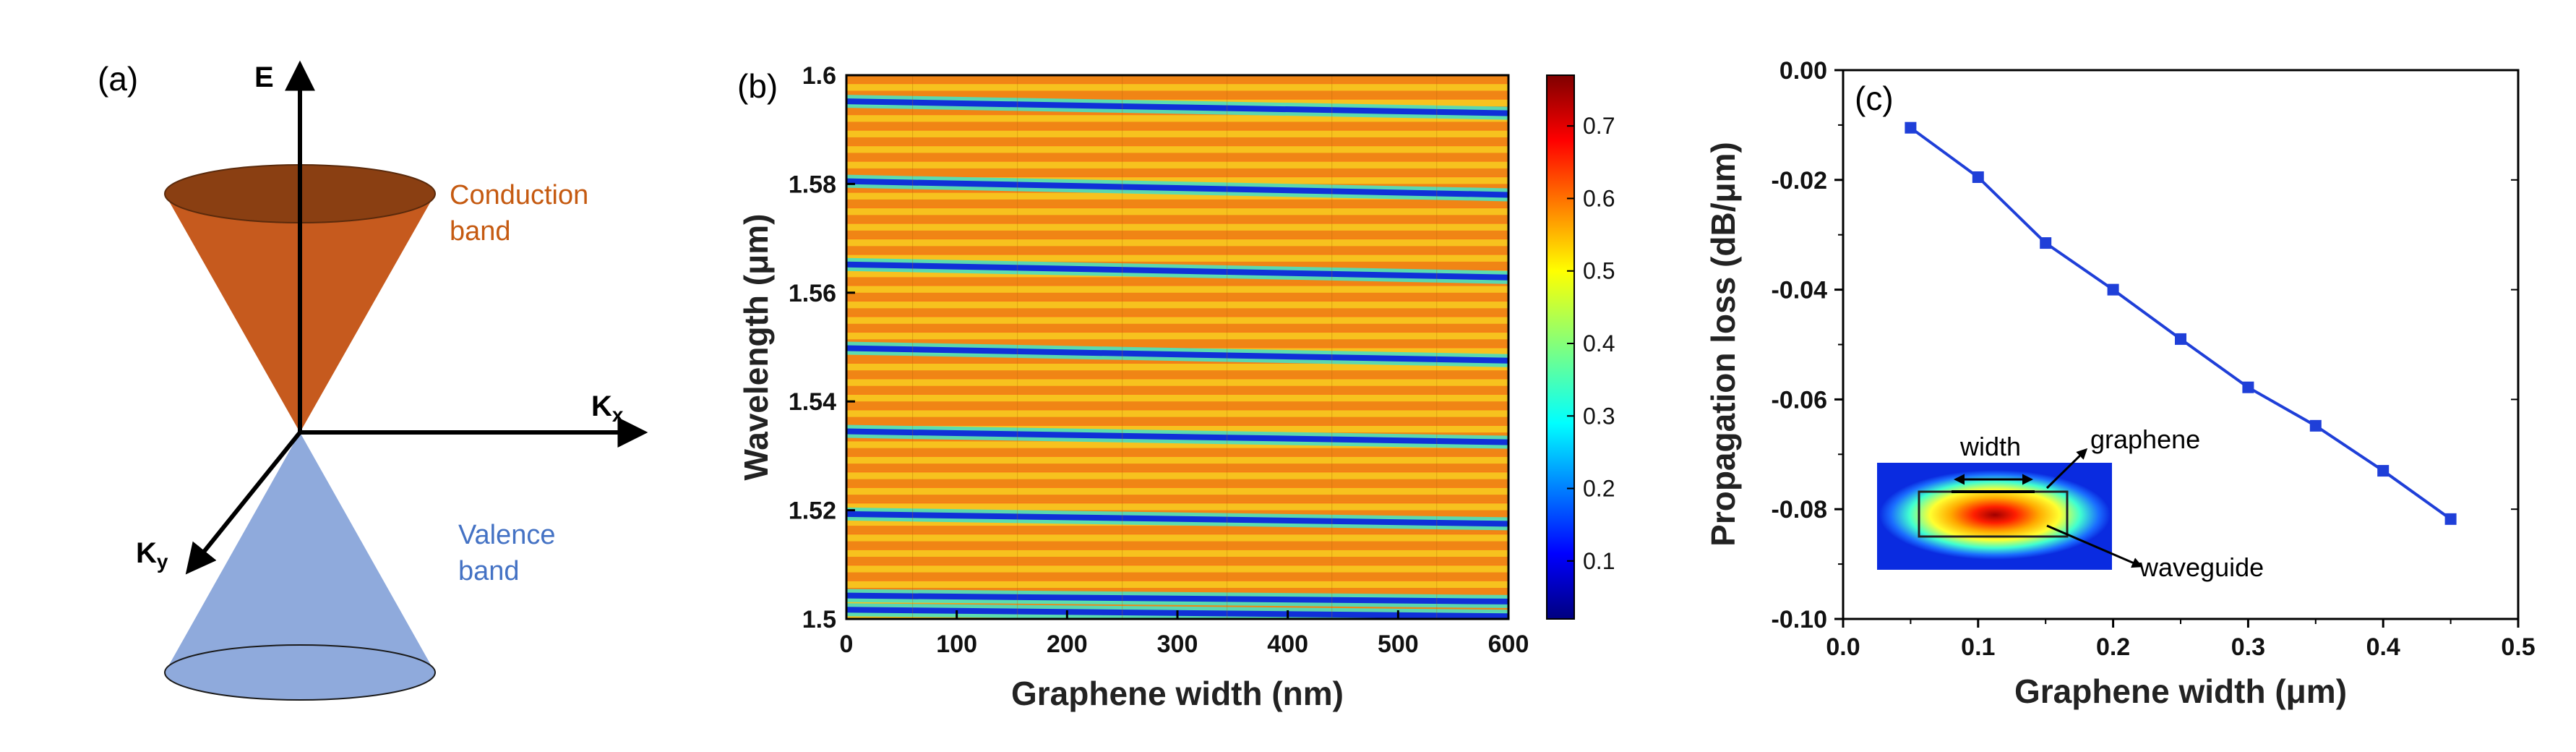  I want to click on heatmap-x-ticks: 0 100 200 300 400 500 600, so click(1185, 634).